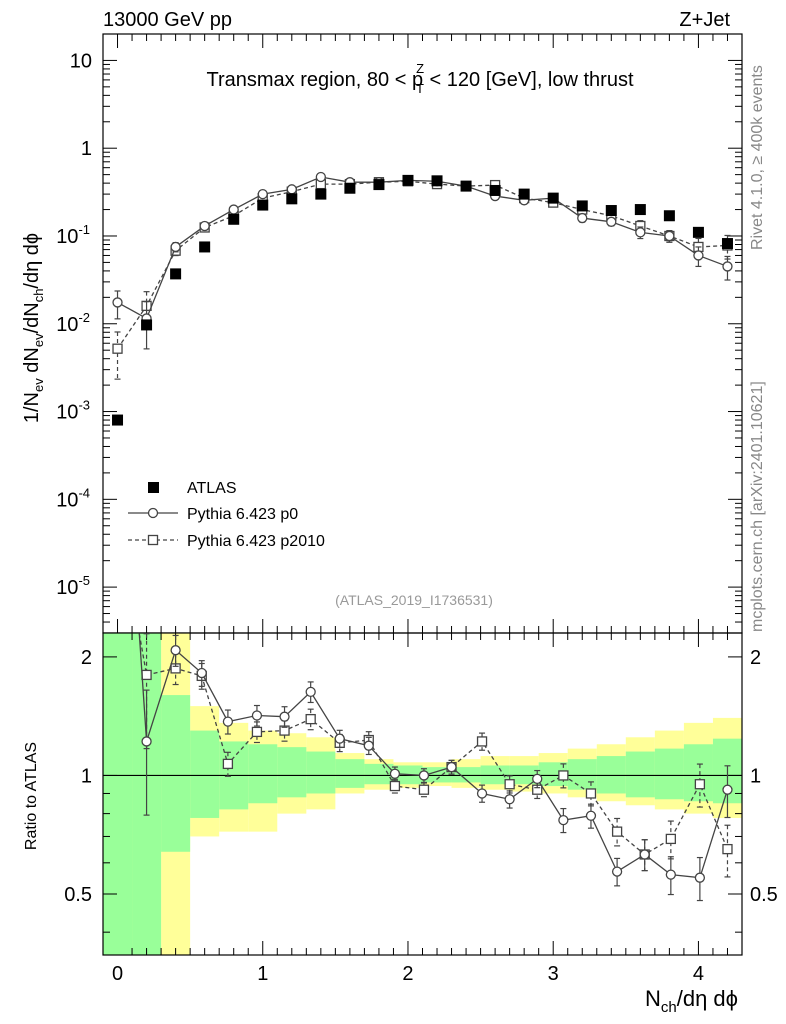 This screenshot has height=1024, width=786. Describe the element at coordinates (81, 61) in the screenshot. I see `y-tick-label-main: 10` at that location.